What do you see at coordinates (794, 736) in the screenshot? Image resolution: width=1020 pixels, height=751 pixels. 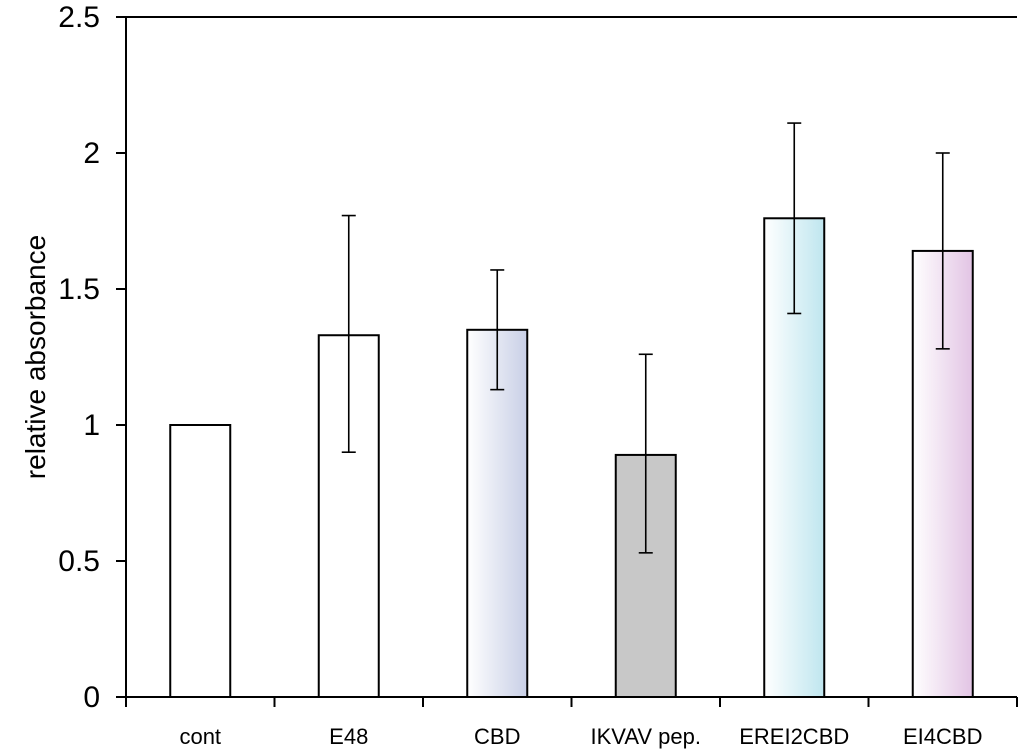 I see `x-tick-label: EREI2CBD` at bounding box center [794, 736].